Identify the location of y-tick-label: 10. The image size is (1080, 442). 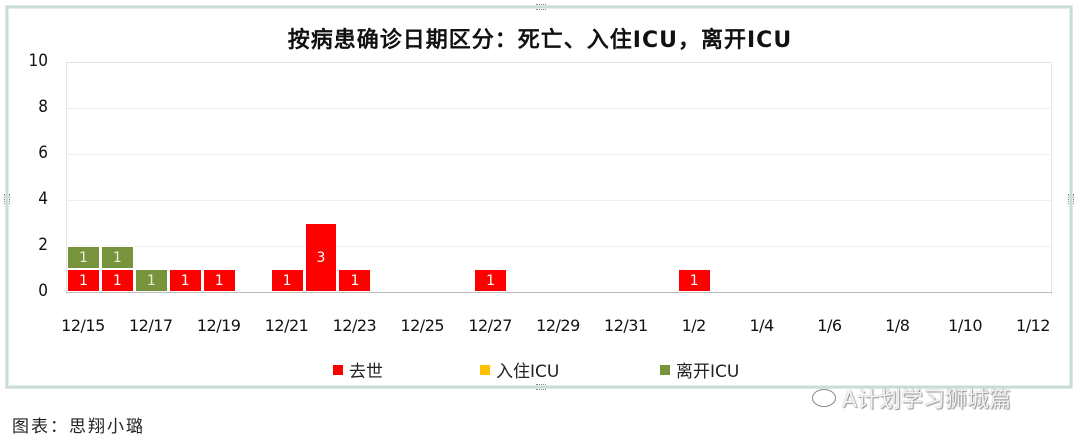
(38, 61).